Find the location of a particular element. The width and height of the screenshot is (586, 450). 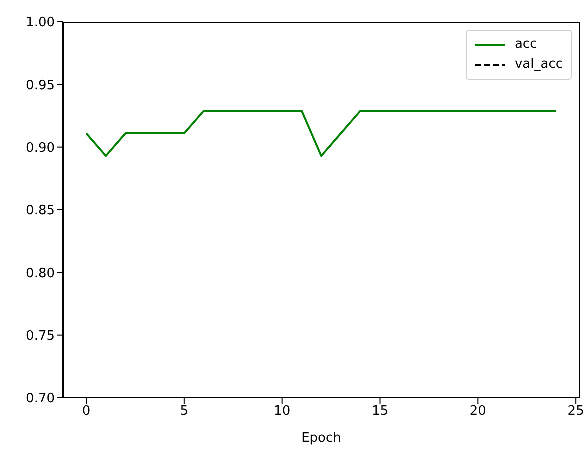

y-tick-label: 0.85 is located at coordinates (40, 211).